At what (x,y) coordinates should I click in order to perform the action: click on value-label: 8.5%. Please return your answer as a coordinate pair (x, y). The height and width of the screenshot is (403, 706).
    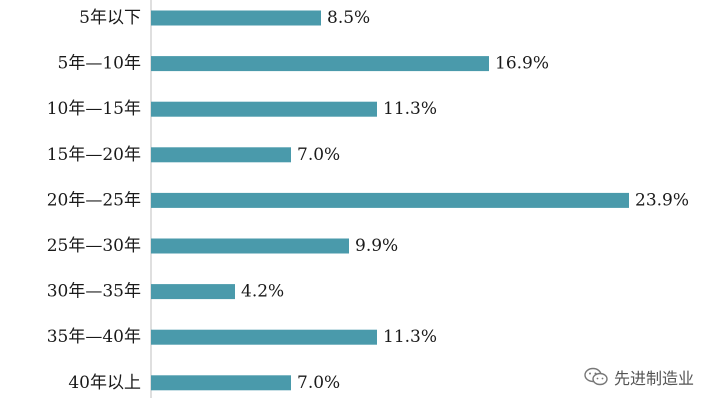
    Looking at the image, I should click on (348, 18).